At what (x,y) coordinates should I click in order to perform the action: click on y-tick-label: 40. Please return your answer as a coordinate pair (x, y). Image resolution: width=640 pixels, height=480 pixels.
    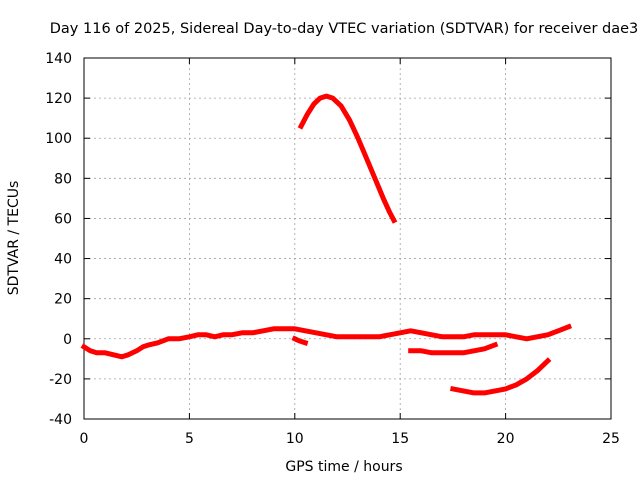
    Looking at the image, I should click on (63, 260).